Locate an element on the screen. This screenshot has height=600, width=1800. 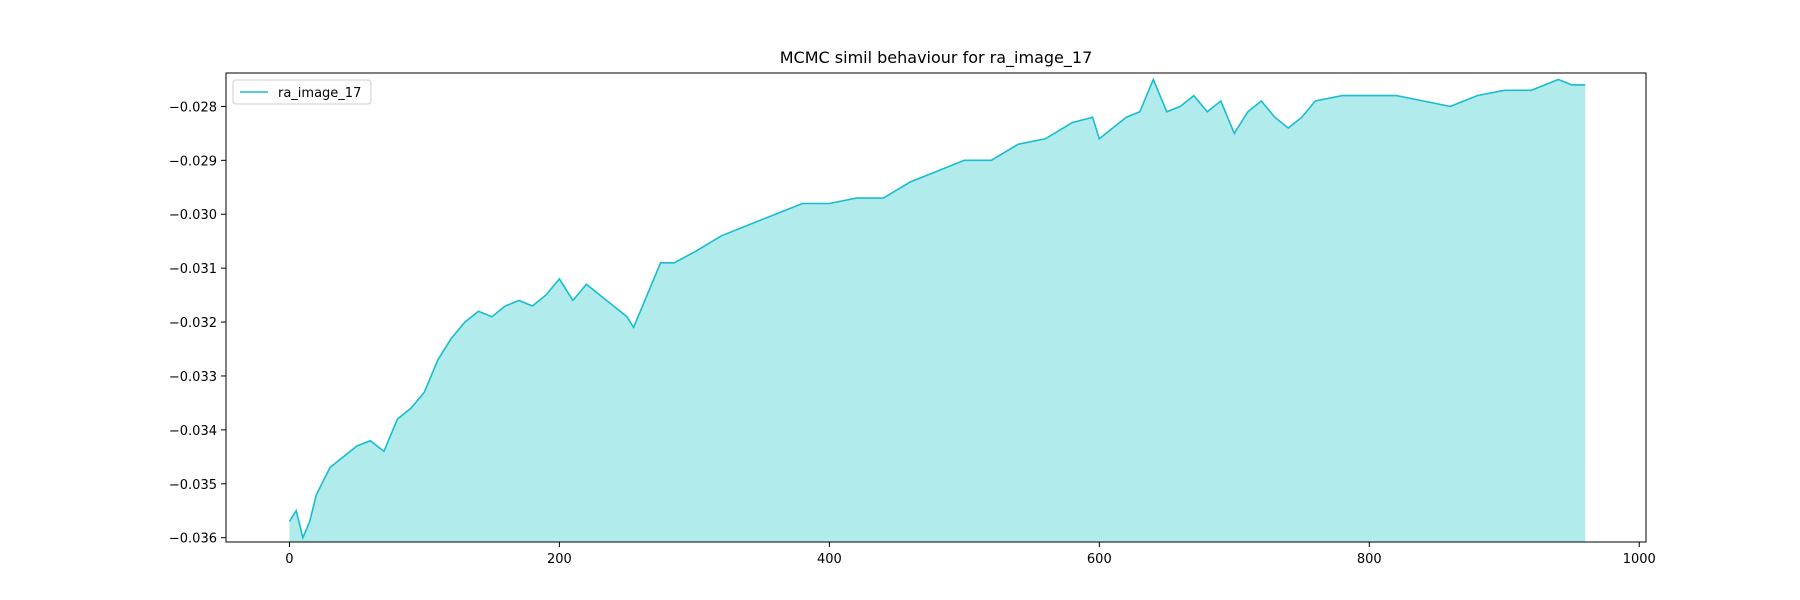
y-tick-label: −0.033 is located at coordinates (193, 377).